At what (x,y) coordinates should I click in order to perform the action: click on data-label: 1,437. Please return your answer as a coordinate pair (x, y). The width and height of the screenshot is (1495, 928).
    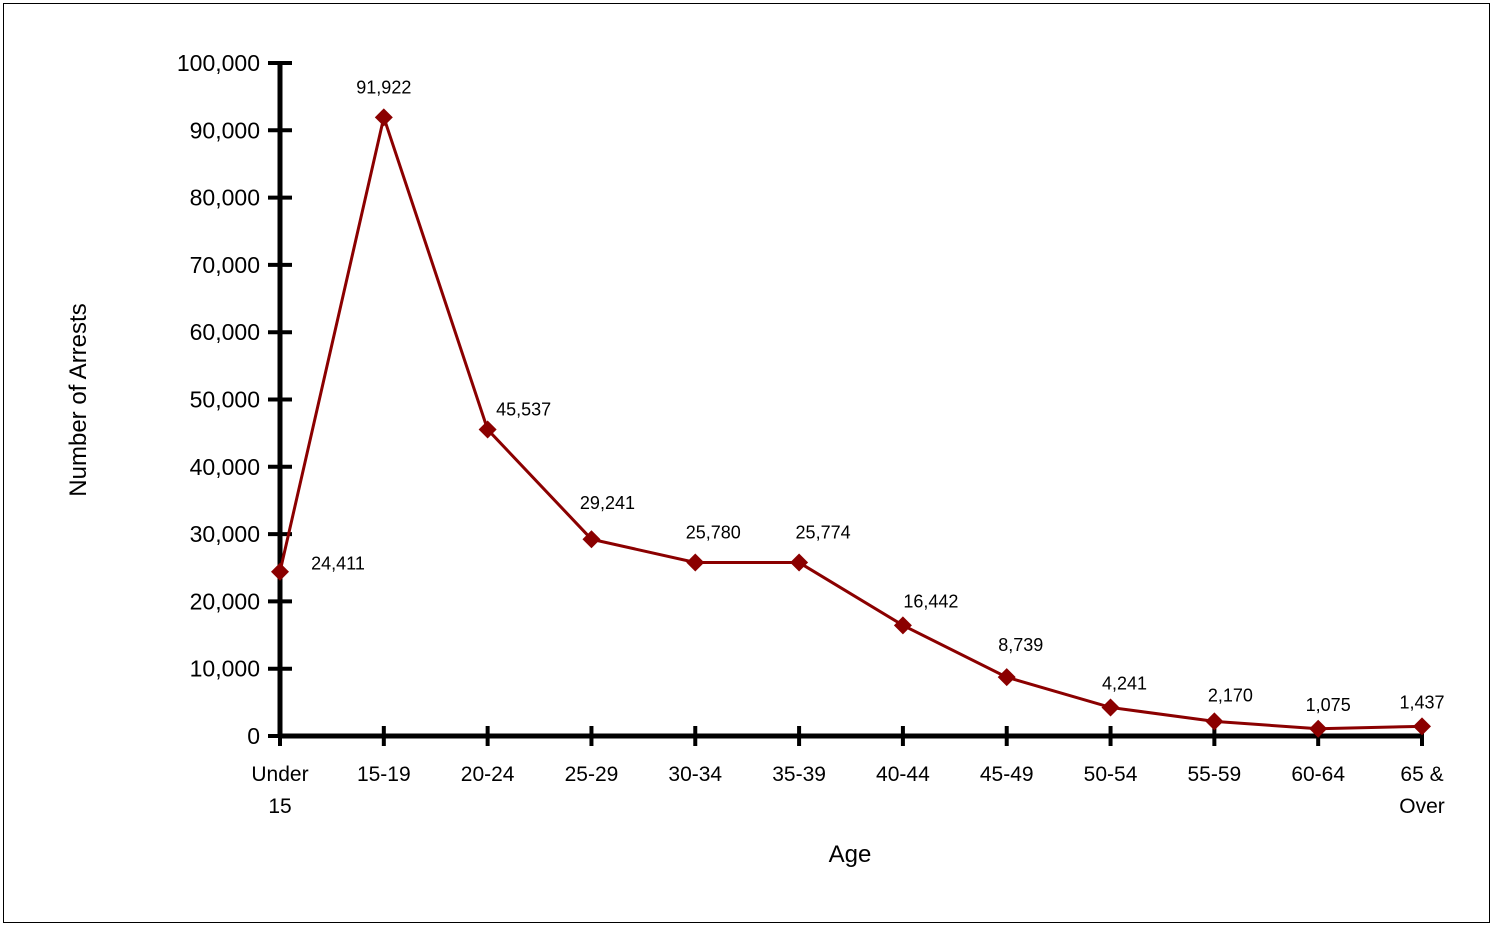
    Looking at the image, I should click on (1421, 702).